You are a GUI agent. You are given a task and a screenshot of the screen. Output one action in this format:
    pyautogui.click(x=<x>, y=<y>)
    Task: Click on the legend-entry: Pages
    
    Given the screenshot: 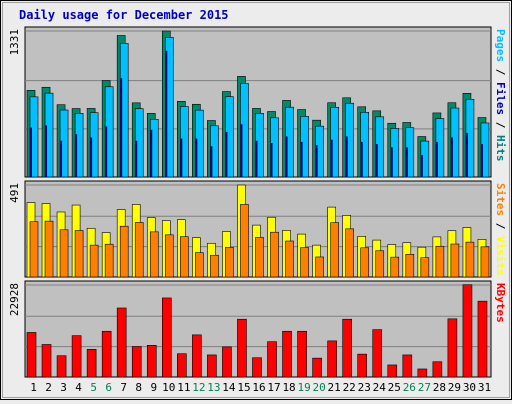 What is the action you would take?
    pyautogui.click(x=500, y=45)
    